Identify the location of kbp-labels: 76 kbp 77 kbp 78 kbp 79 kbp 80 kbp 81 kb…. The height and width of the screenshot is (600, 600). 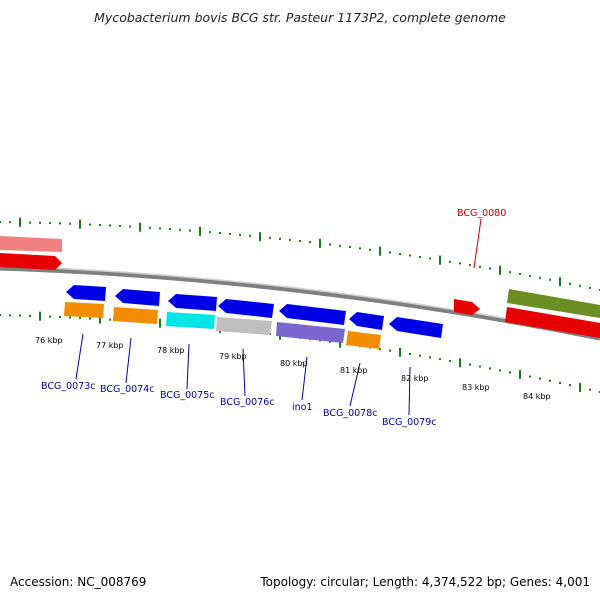
(293, 368).